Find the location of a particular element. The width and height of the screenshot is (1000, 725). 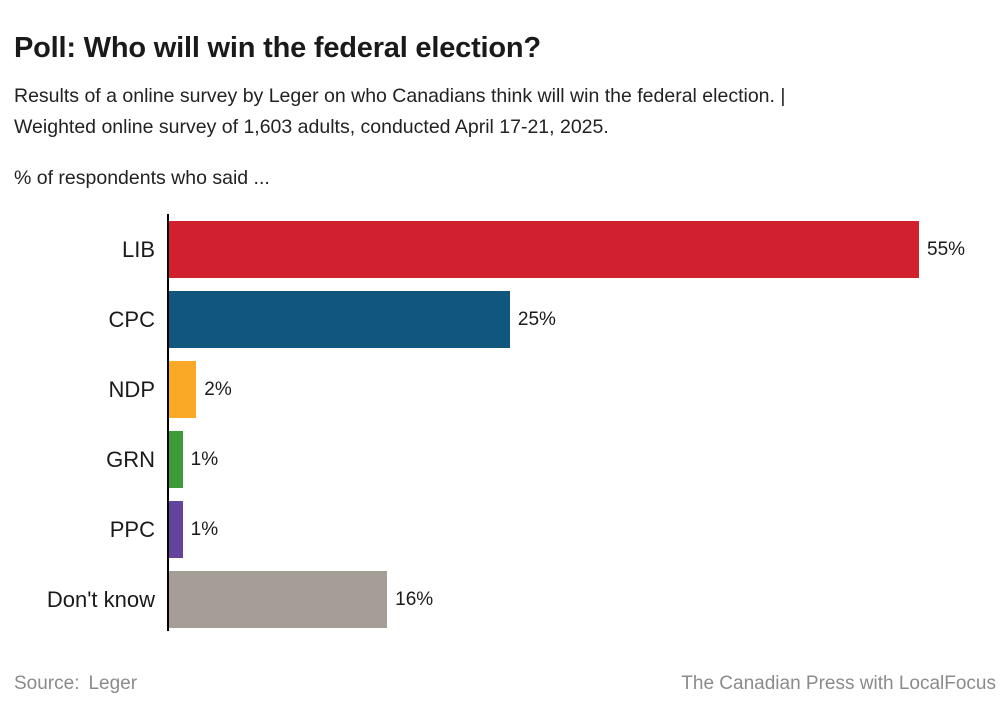

bar-track: 55% is located at coordinates (581, 249).